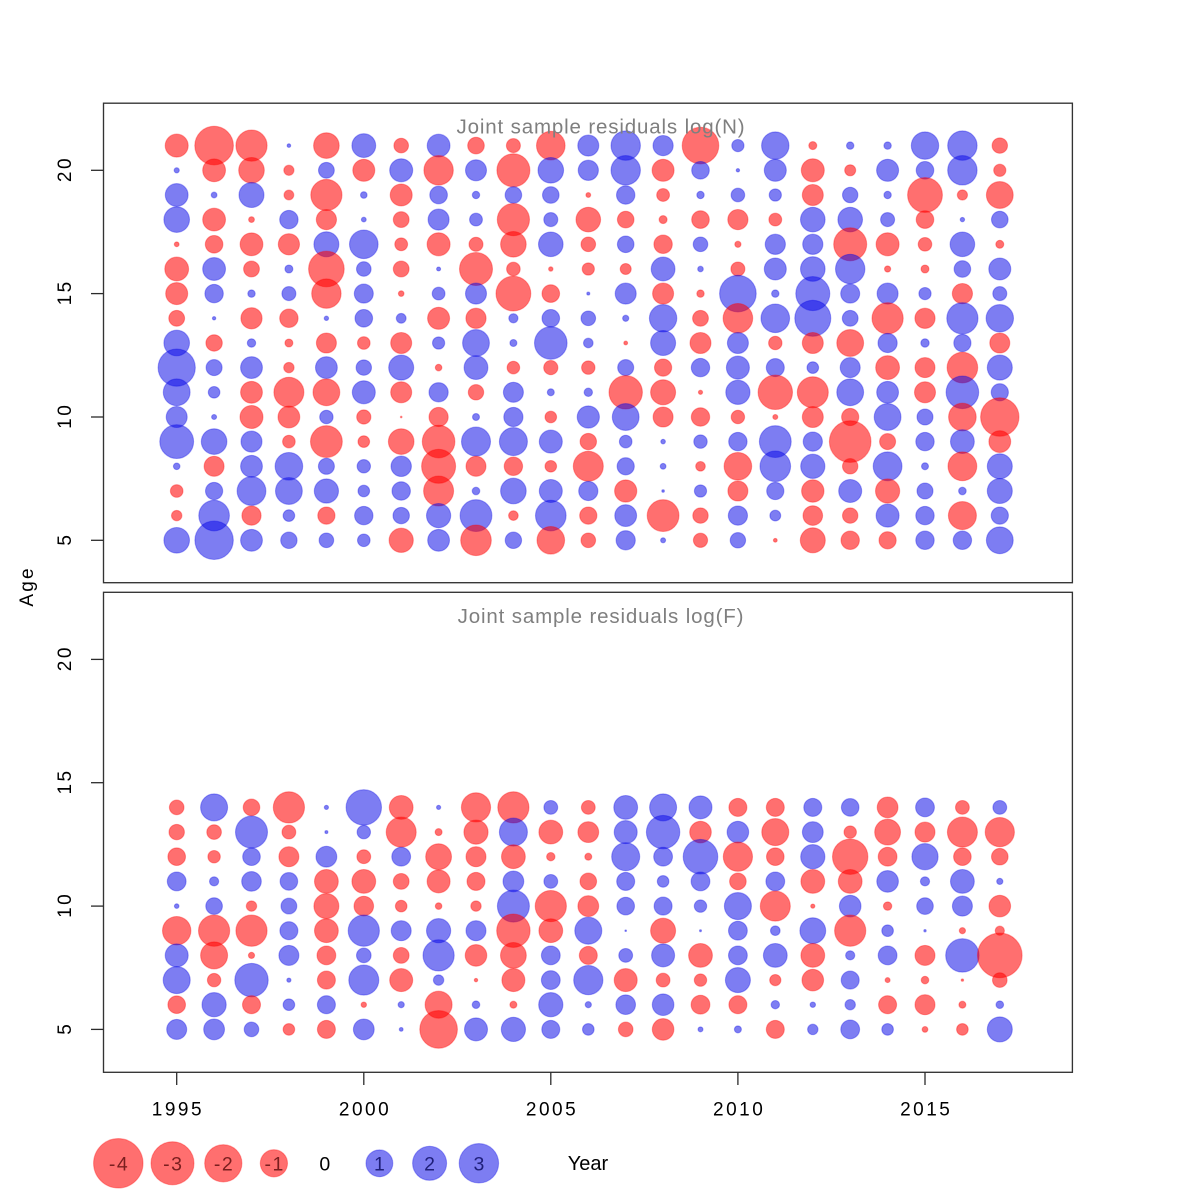 The height and width of the screenshot is (1200, 1200). Describe the element at coordinates (479, 1164) in the screenshot. I see `svg-text: 3` at that location.